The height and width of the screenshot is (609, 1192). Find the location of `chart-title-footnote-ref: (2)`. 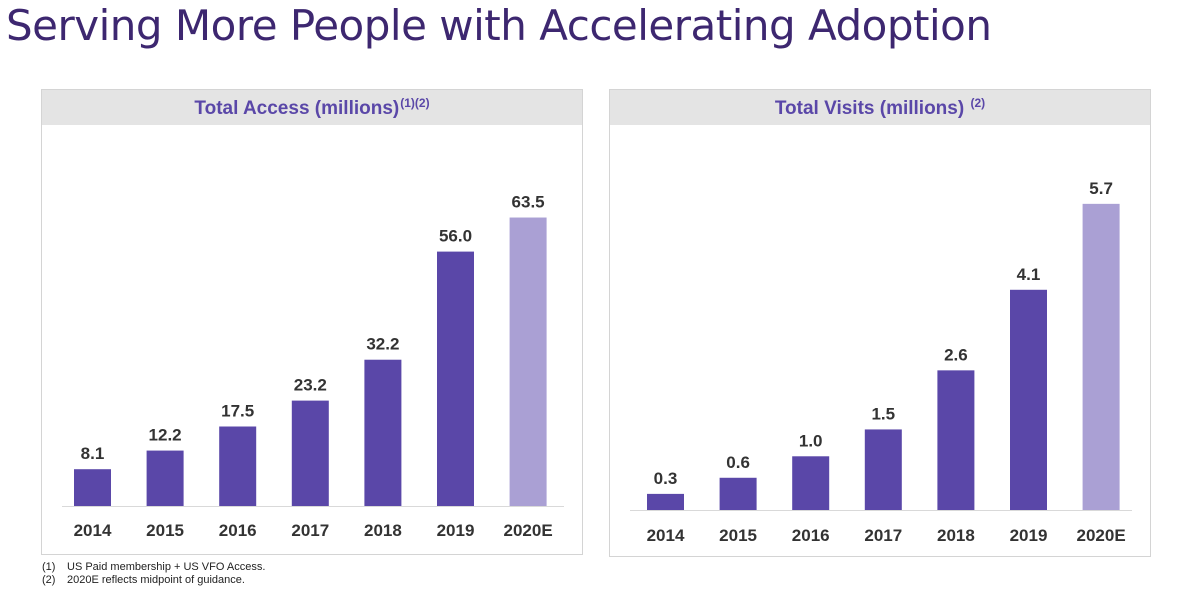

chart-title-footnote-ref: (2) is located at coordinates (978, 102).